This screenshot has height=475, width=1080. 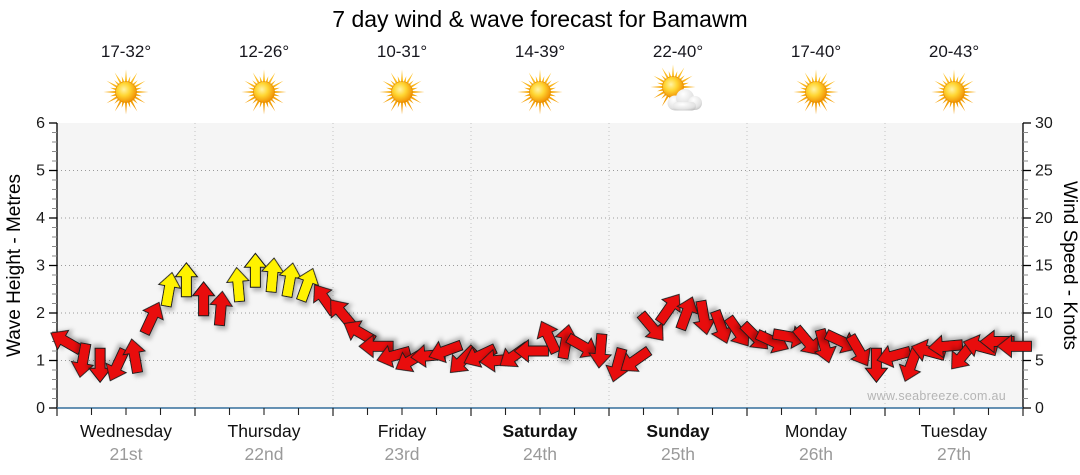 What do you see at coordinates (677, 431) in the screenshot?
I see `day-name-label: Sunday` at bounding box center [677, 431].